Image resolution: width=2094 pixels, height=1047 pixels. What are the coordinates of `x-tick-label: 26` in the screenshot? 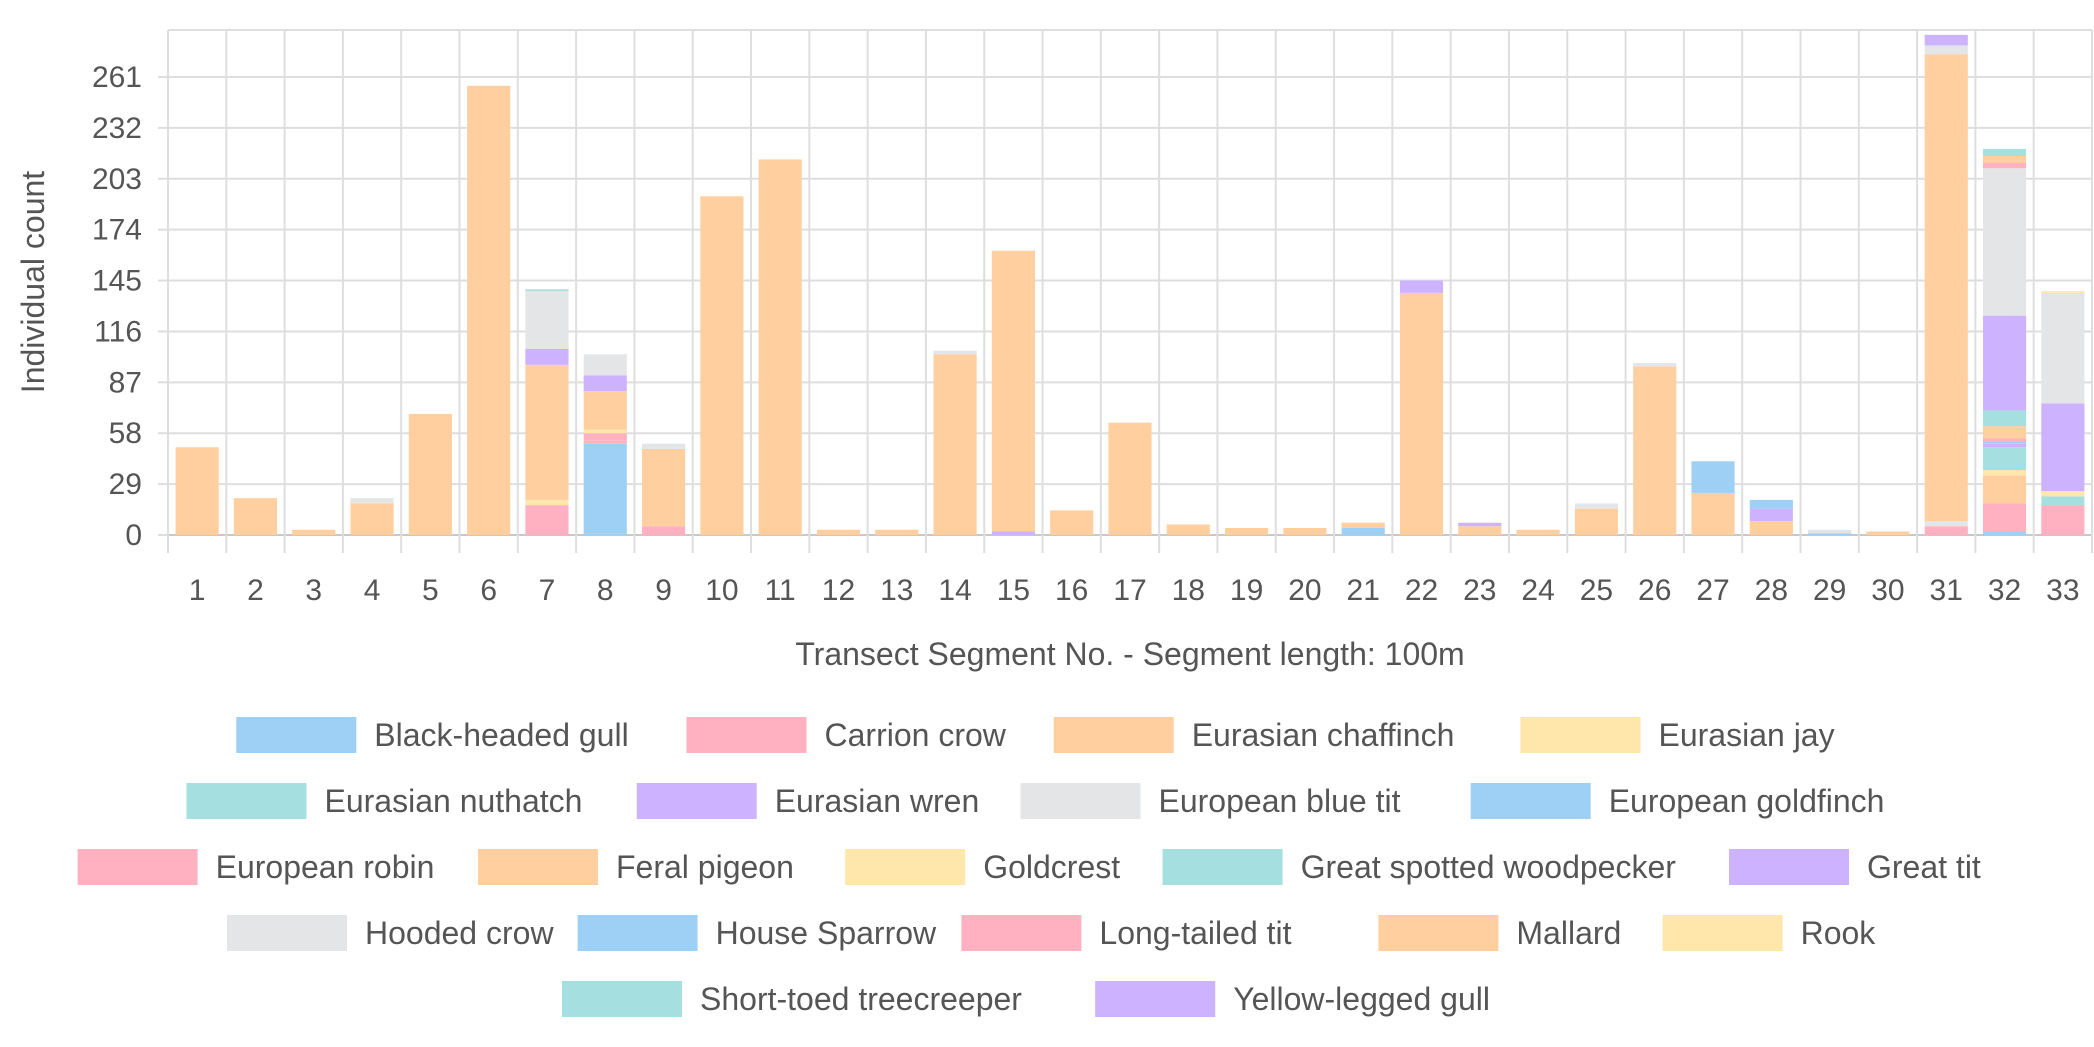 It's located at (1654, 590).